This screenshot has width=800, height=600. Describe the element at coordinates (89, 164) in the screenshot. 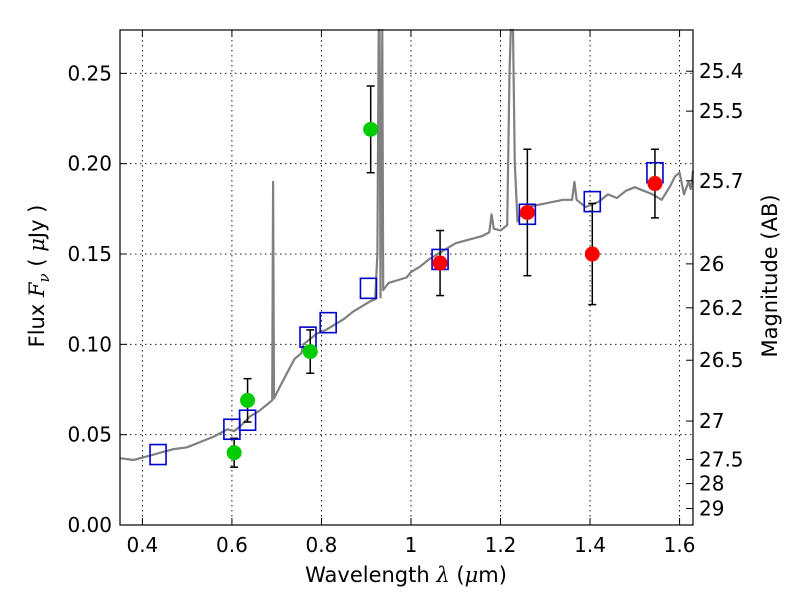

I see `y-tick-label: 0.20` at that location.